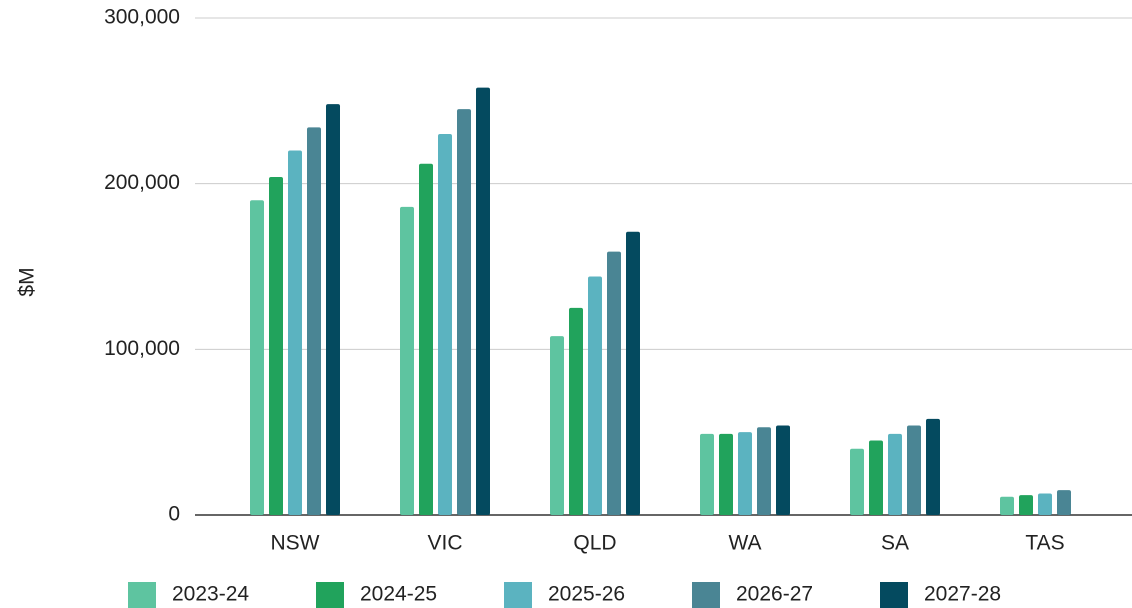  I want to click on legend-label: 2024-25, so click(398, 594).